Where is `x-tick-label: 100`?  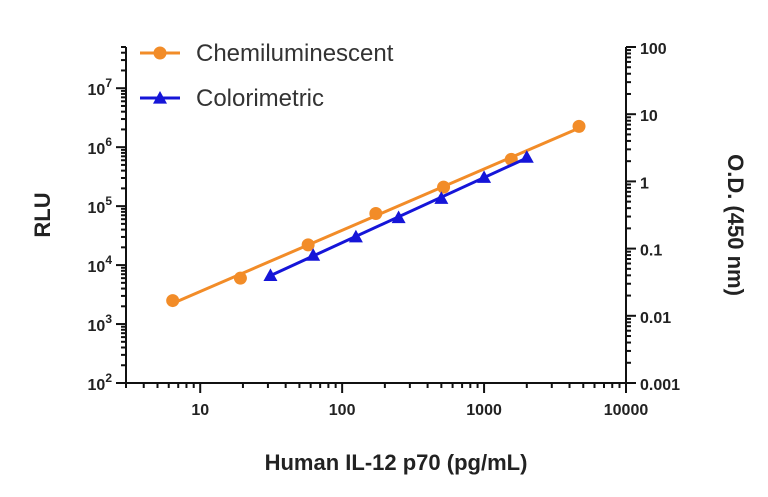 x-tick-label: 100 is located at coordinates (342, 410).